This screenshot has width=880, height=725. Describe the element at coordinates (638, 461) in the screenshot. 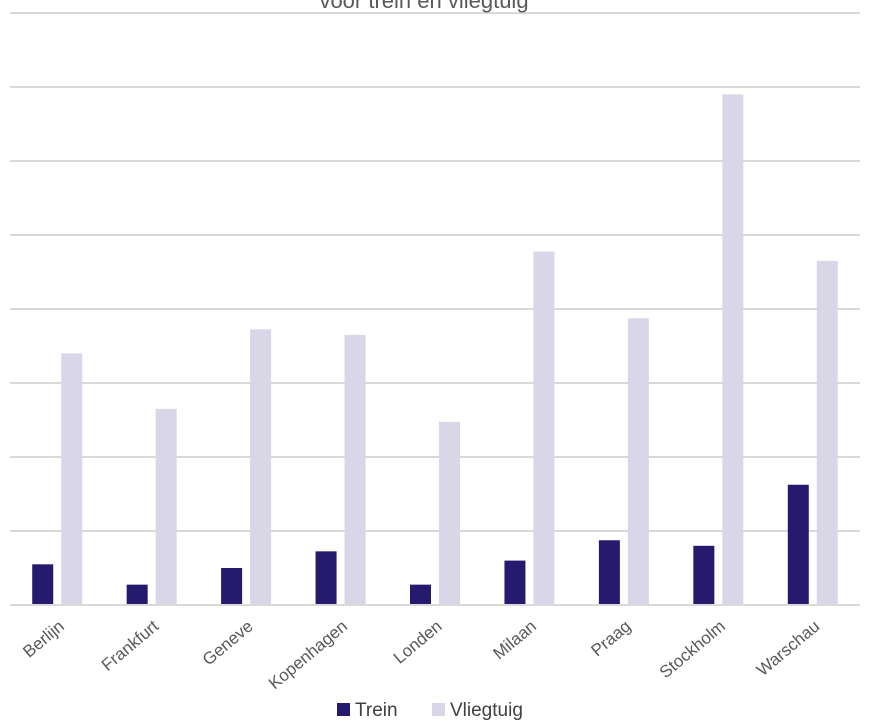

I see `bar-vliegtuig-praag` at that location.